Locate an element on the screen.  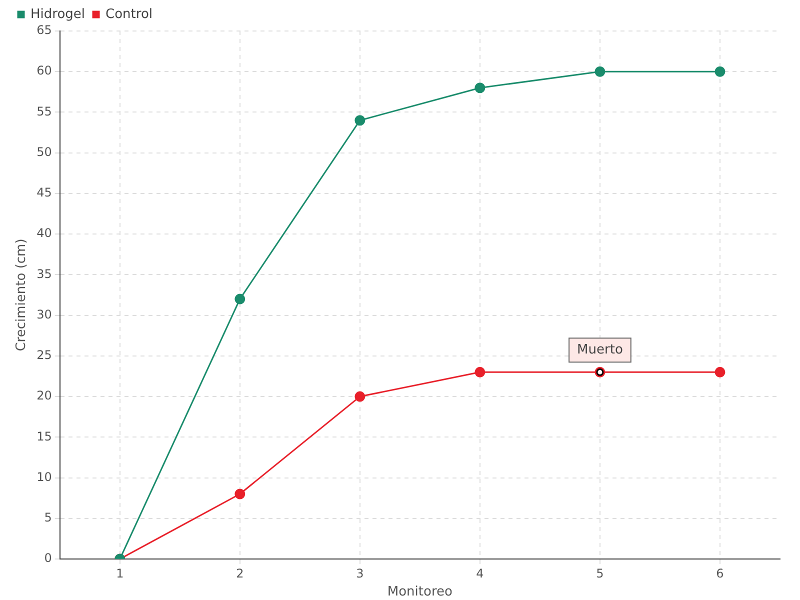
y-tick-label: 60 is located at coordinates (44, 71).